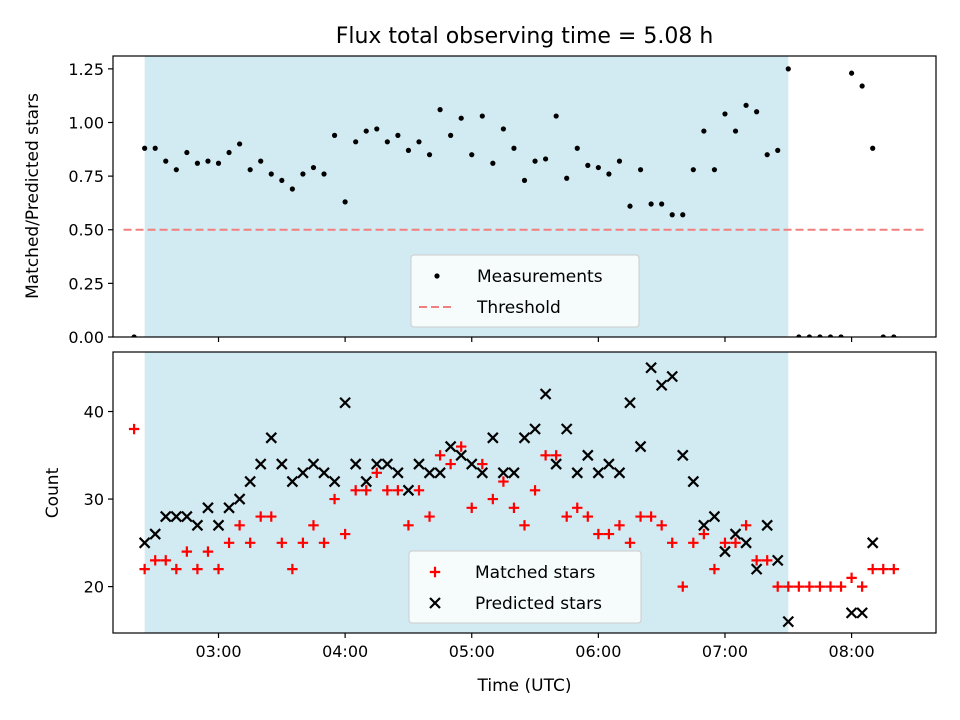 The height and width of the screenshot is (720, 960). What do you see at coordinates (852, 651) in the screenshot?
I see `x-tick-label: 08:00` at bounding box center [852, 651].